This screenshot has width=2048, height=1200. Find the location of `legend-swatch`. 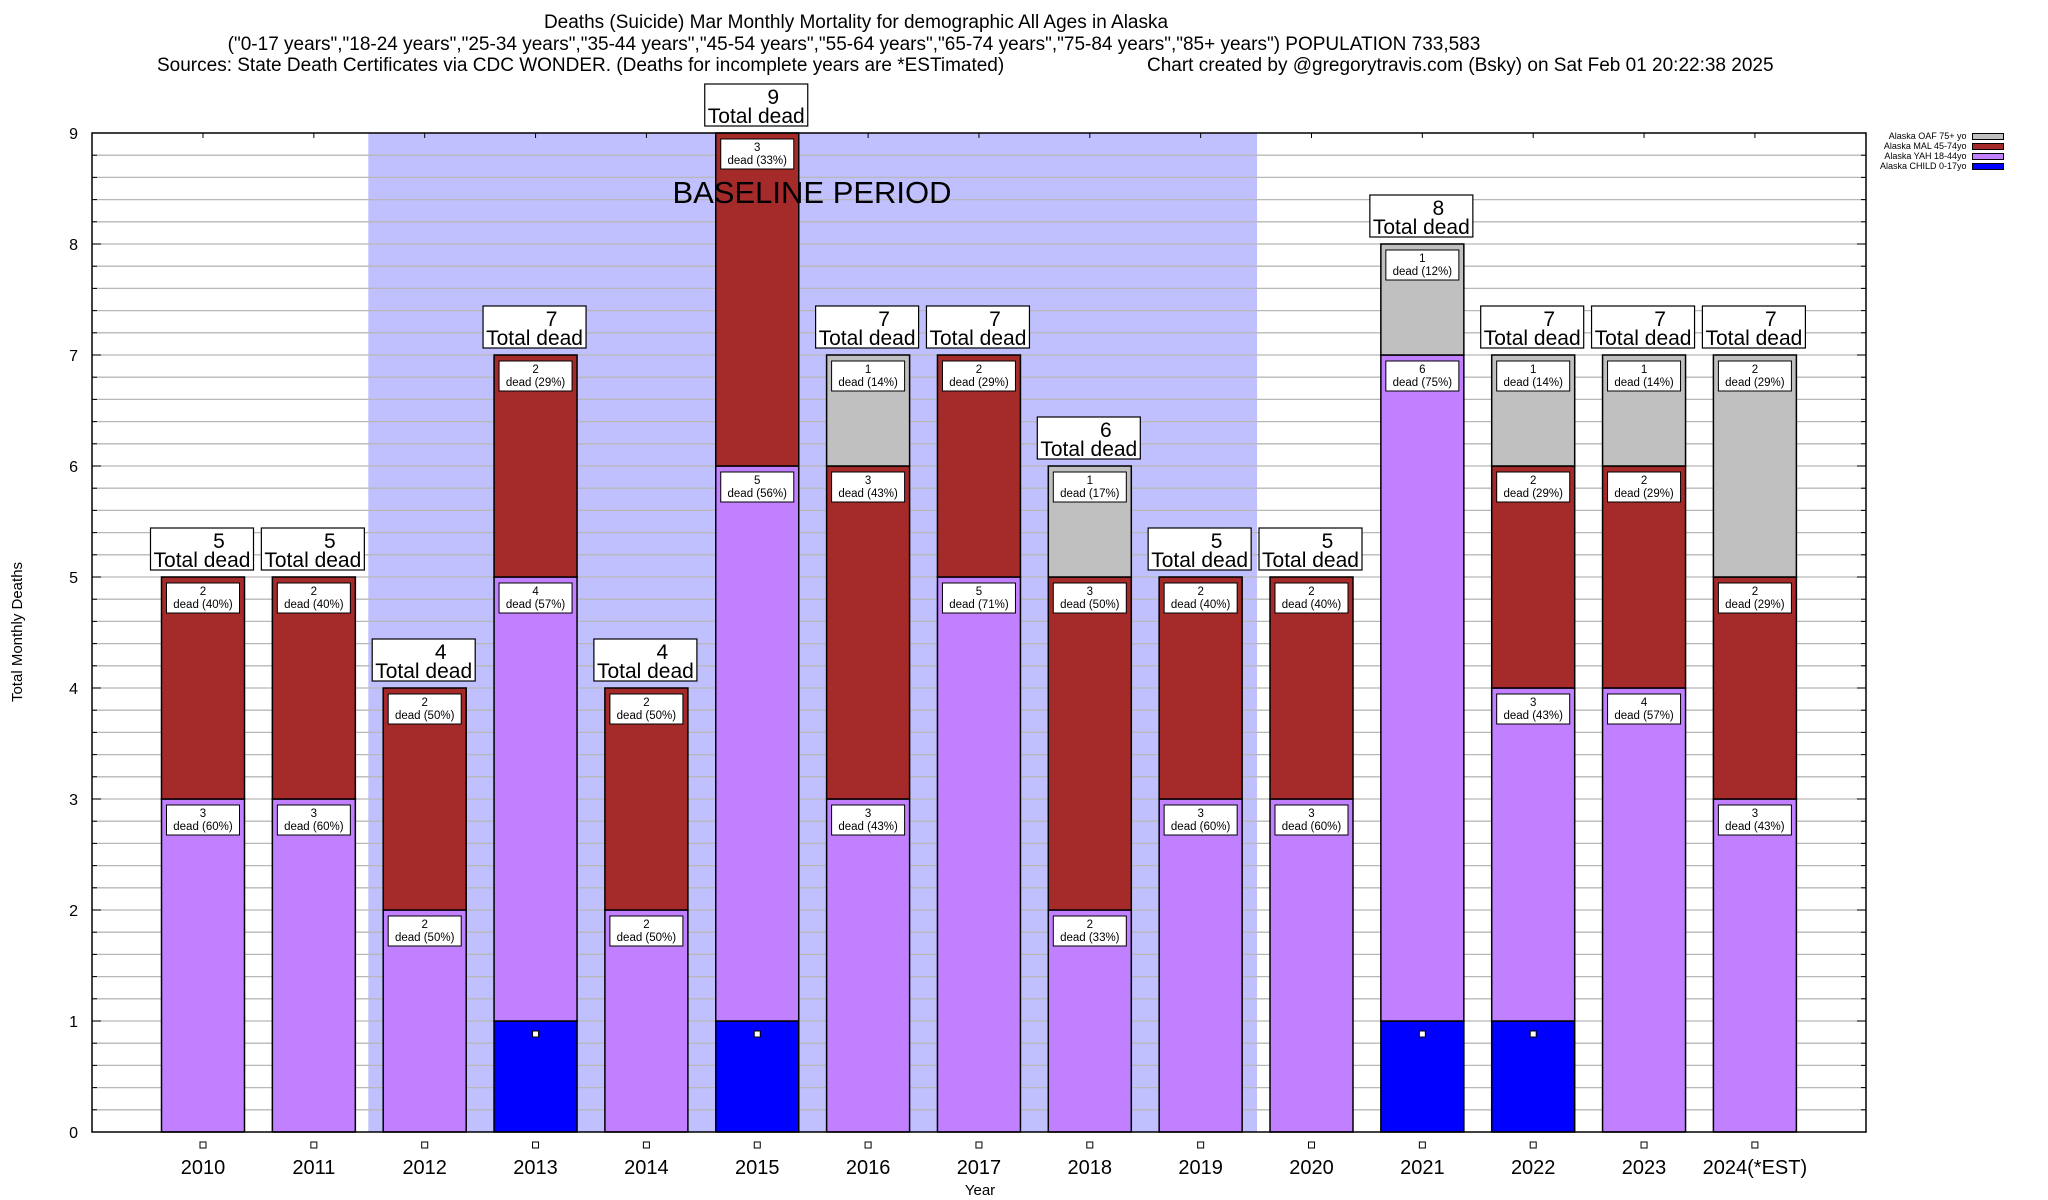

legend-swatch is located at coordinates (1987, 156).